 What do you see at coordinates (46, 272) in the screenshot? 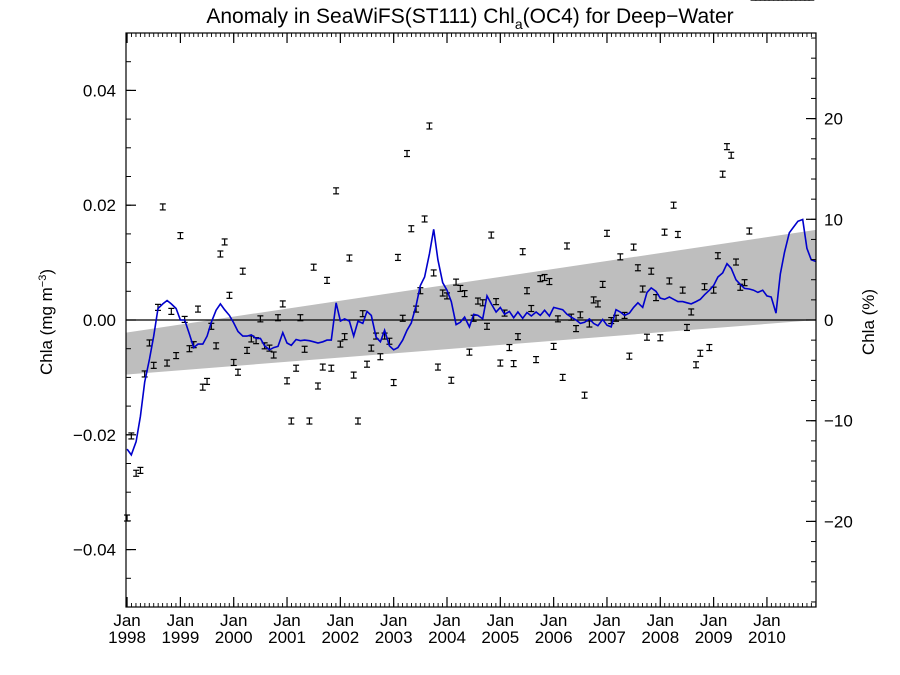
I see `y-axis-label-left-close: )` at bounding box center [46, 272].